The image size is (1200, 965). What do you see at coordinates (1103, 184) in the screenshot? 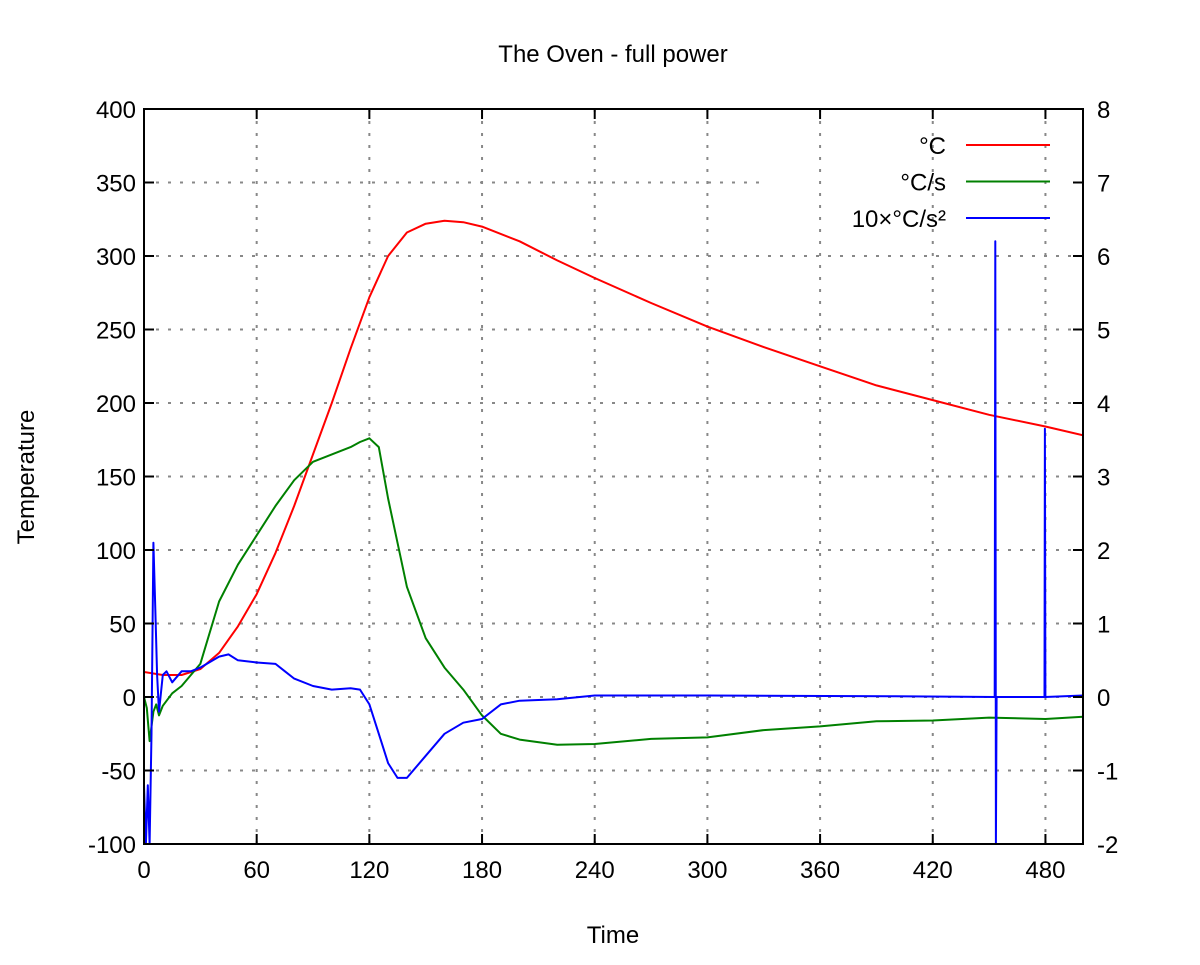
I see `y2-tick-label: 7` at bounding box center [1103, 184].